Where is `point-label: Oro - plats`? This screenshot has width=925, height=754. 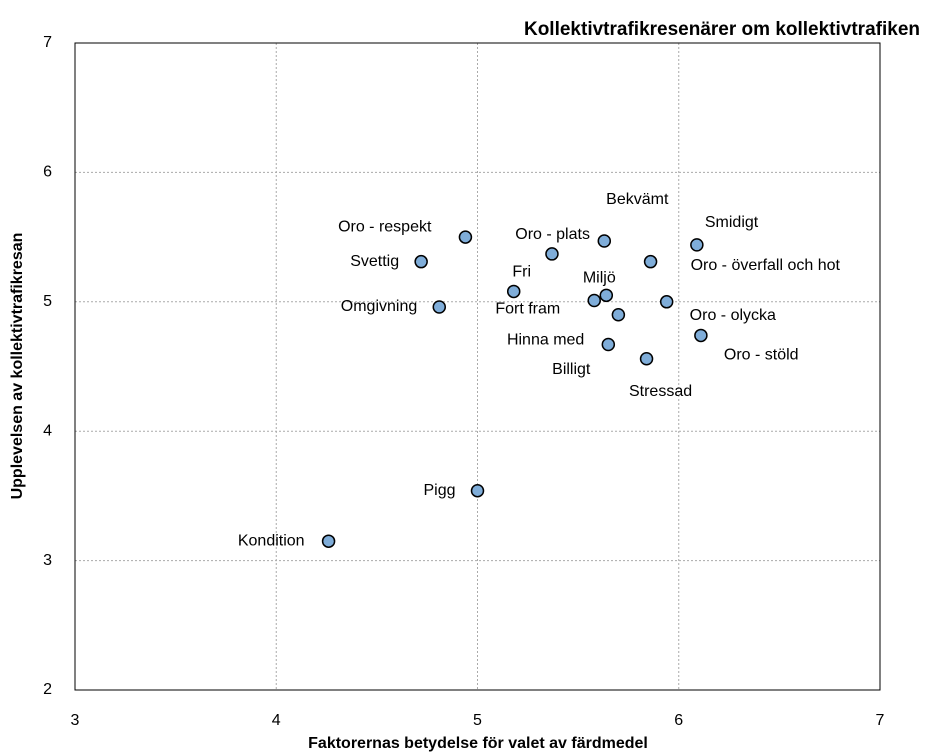
point-label: Oro - plats is located at coordinates (552, 234).